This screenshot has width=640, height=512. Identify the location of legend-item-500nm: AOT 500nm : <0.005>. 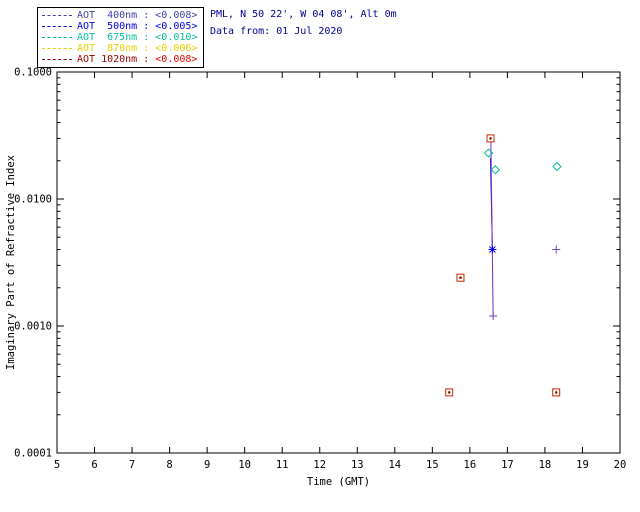
(119, 26).